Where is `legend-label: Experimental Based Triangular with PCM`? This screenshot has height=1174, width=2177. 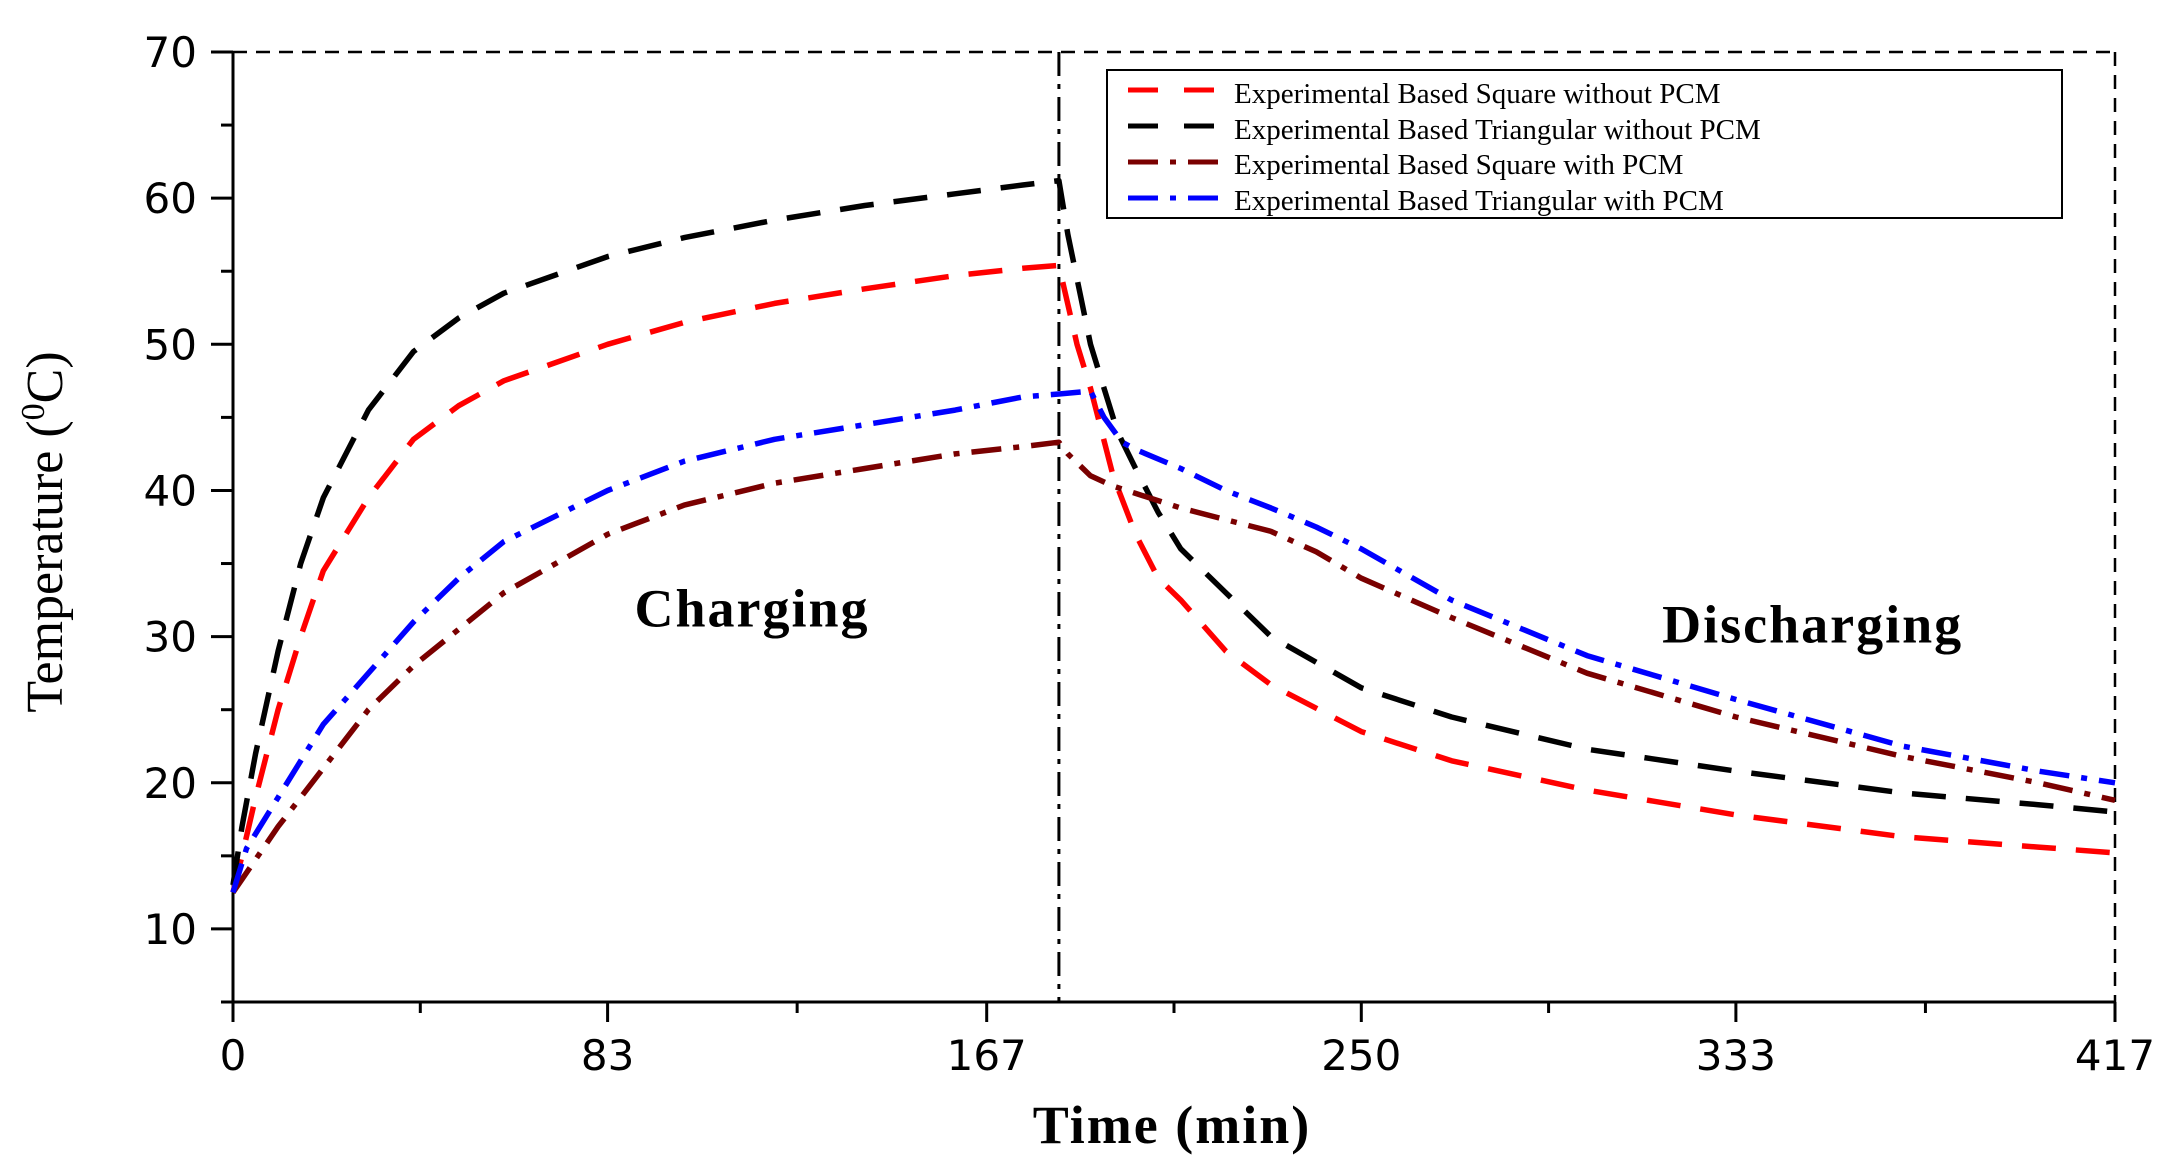
legend-label: Experimental Based Triangular with PCM is located at coordinates (1479, 201).